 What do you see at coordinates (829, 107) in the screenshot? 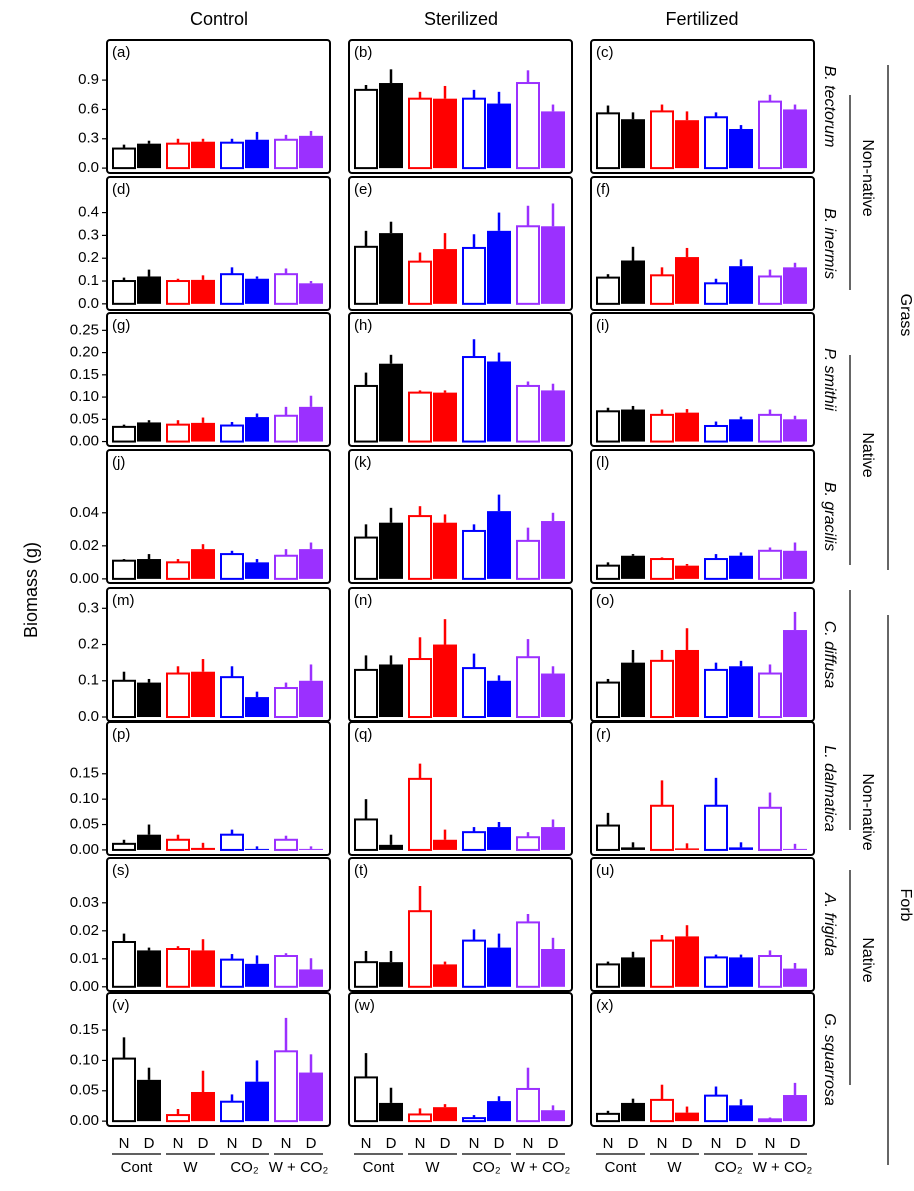
I see `species-label: B. tectorum` at bounding box center [829, 107].